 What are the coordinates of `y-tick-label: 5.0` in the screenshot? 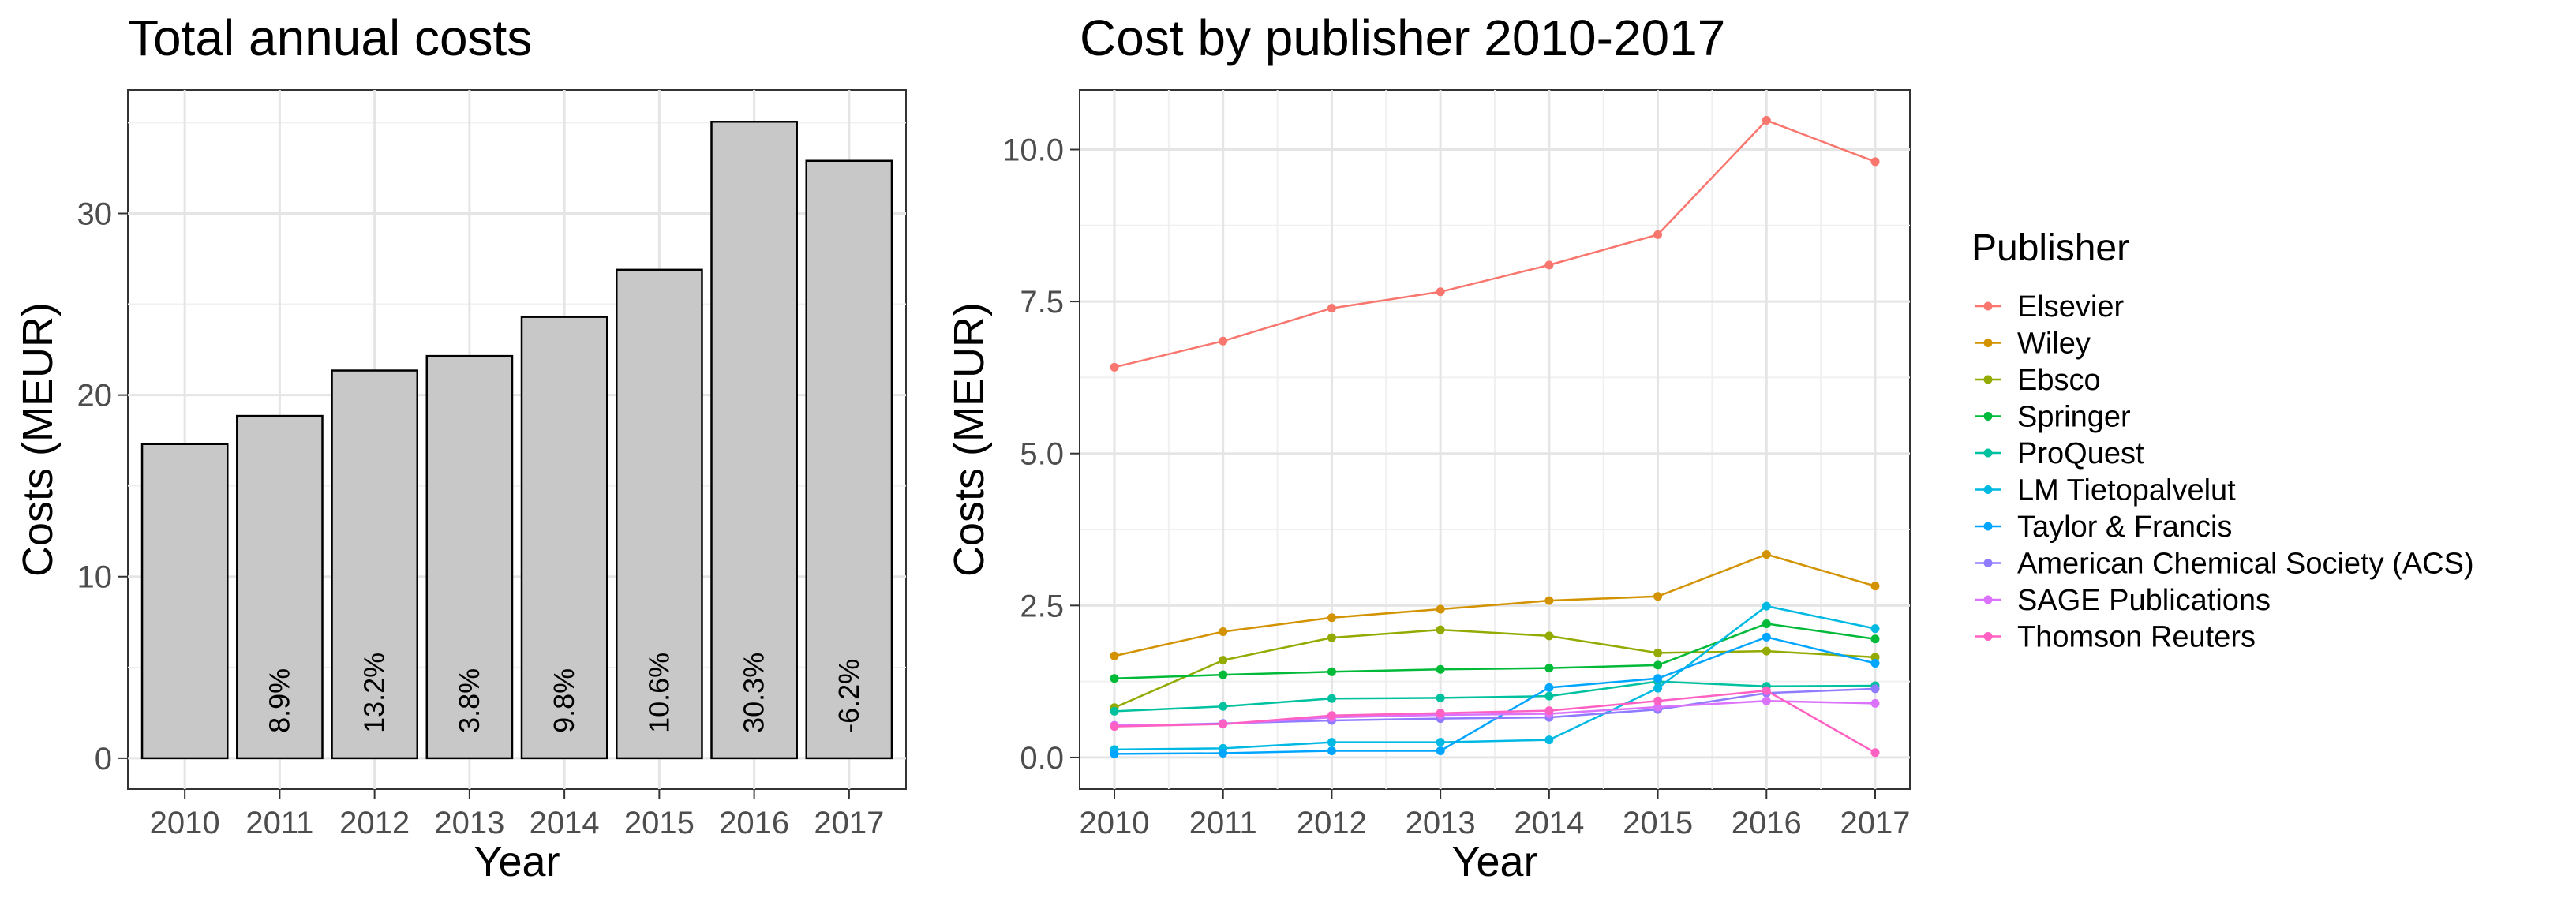 It's located at (1042, 454).